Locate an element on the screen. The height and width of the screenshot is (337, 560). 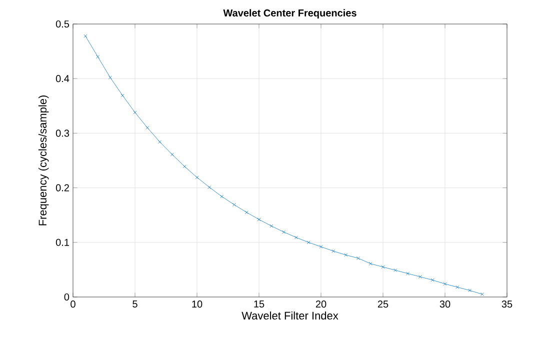
y-tick-label: 0.3 is located at coordinates (63, 133).